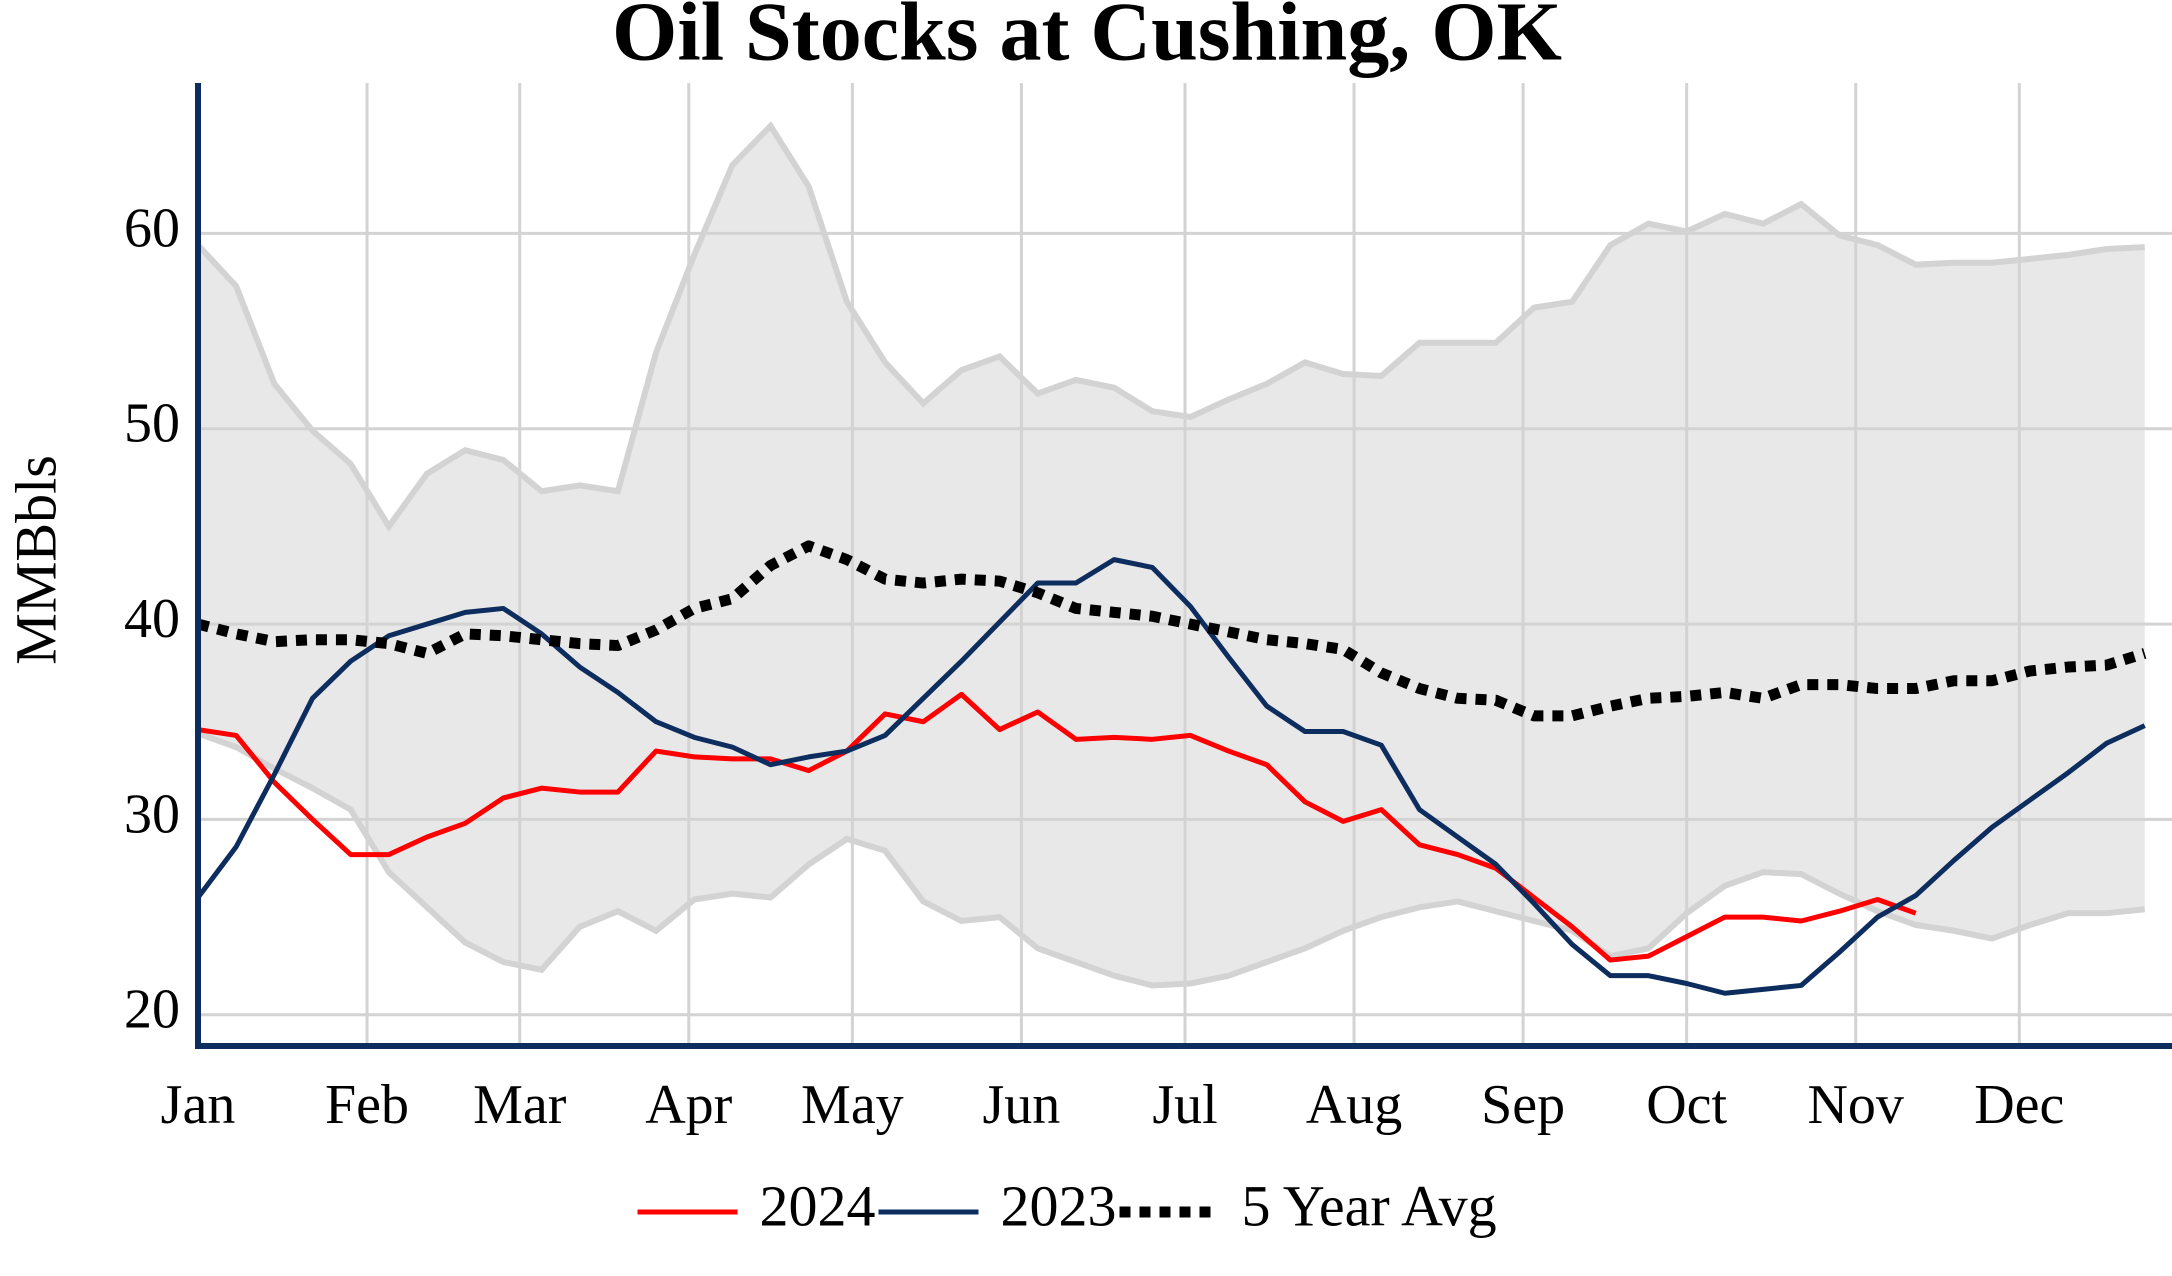  I want to click on x-tick-label: May, so click(852, 1105).